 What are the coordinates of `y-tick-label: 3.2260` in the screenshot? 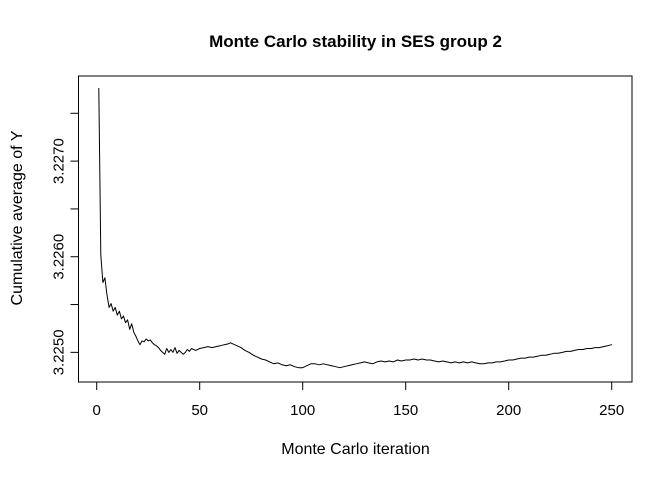 It's located at (58, 257).